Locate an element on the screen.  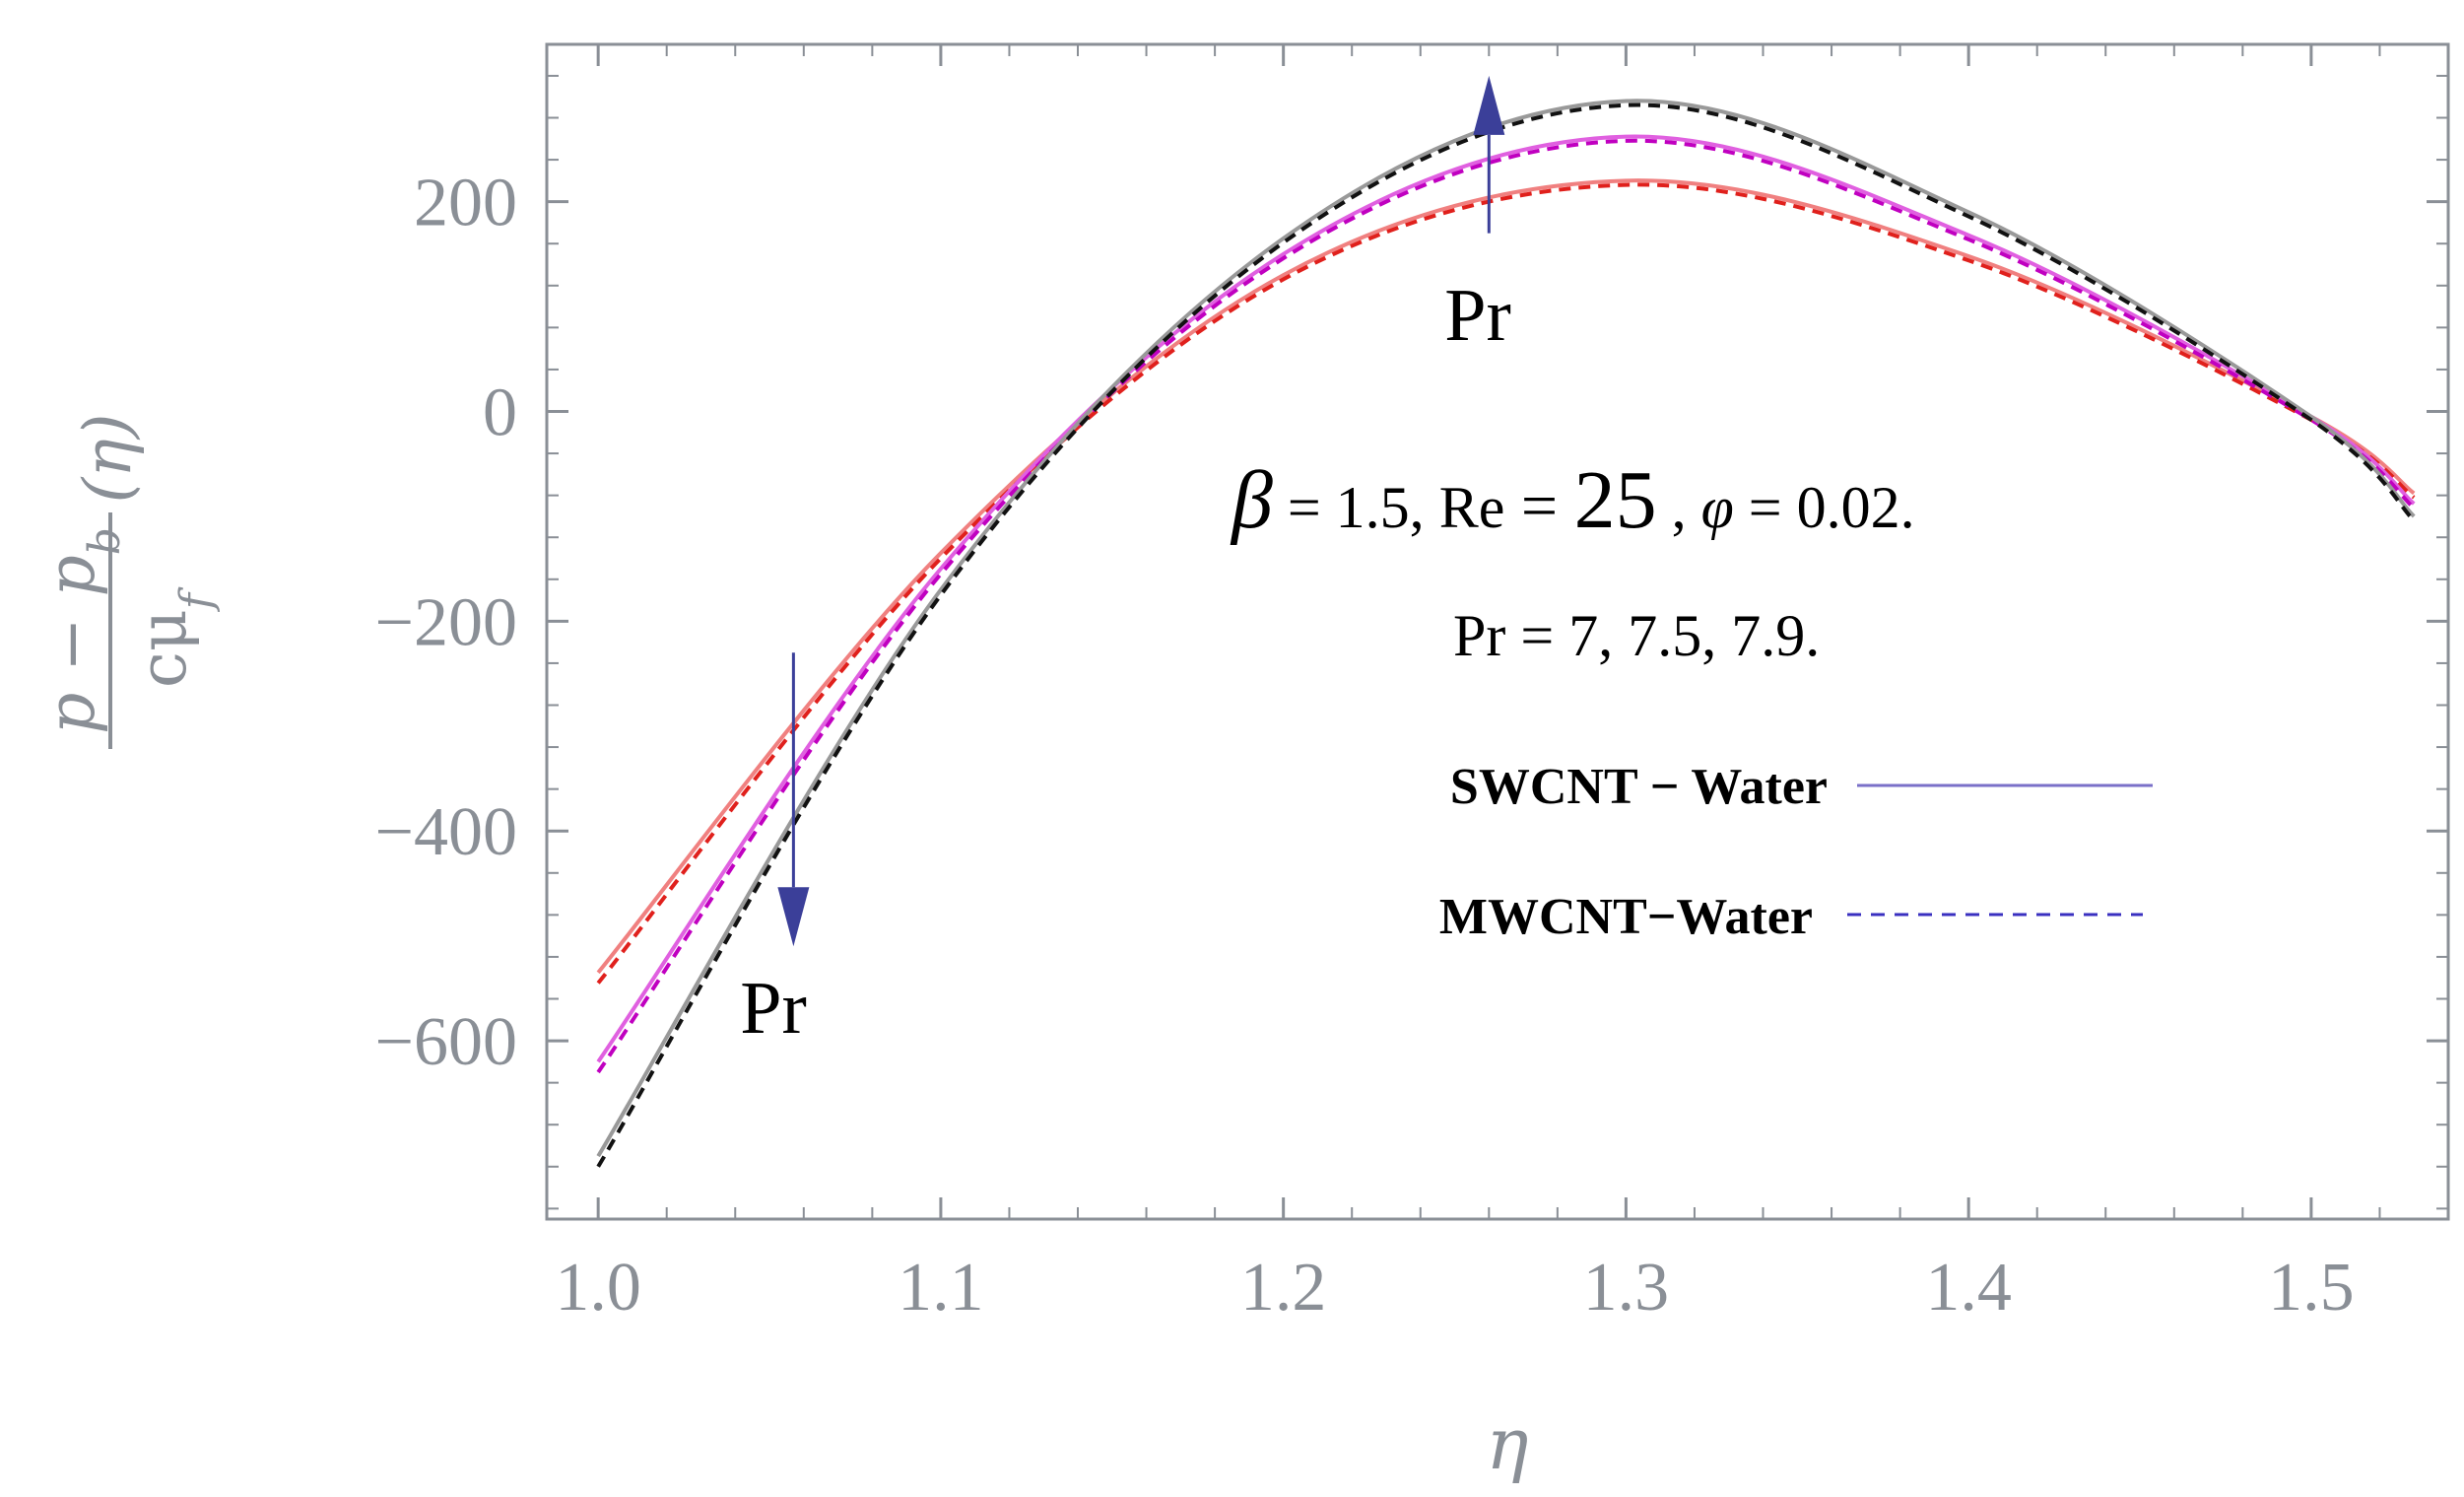
params-annotation: β = 1.5, Re = 25 , φ = 0.02. is located at coordinates (1572, 500).